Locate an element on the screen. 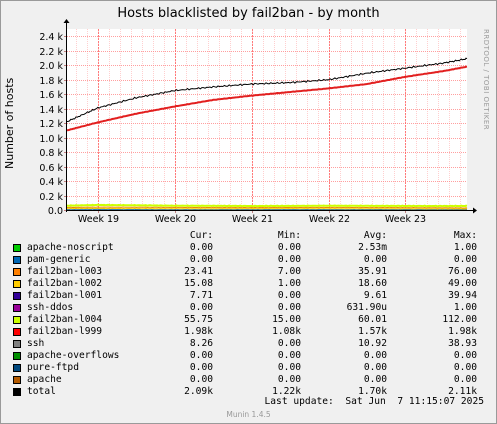 The height and width of the screenshot is (424, 497). legend-cur-value: 55.75 is located at coordinates (198, 319).